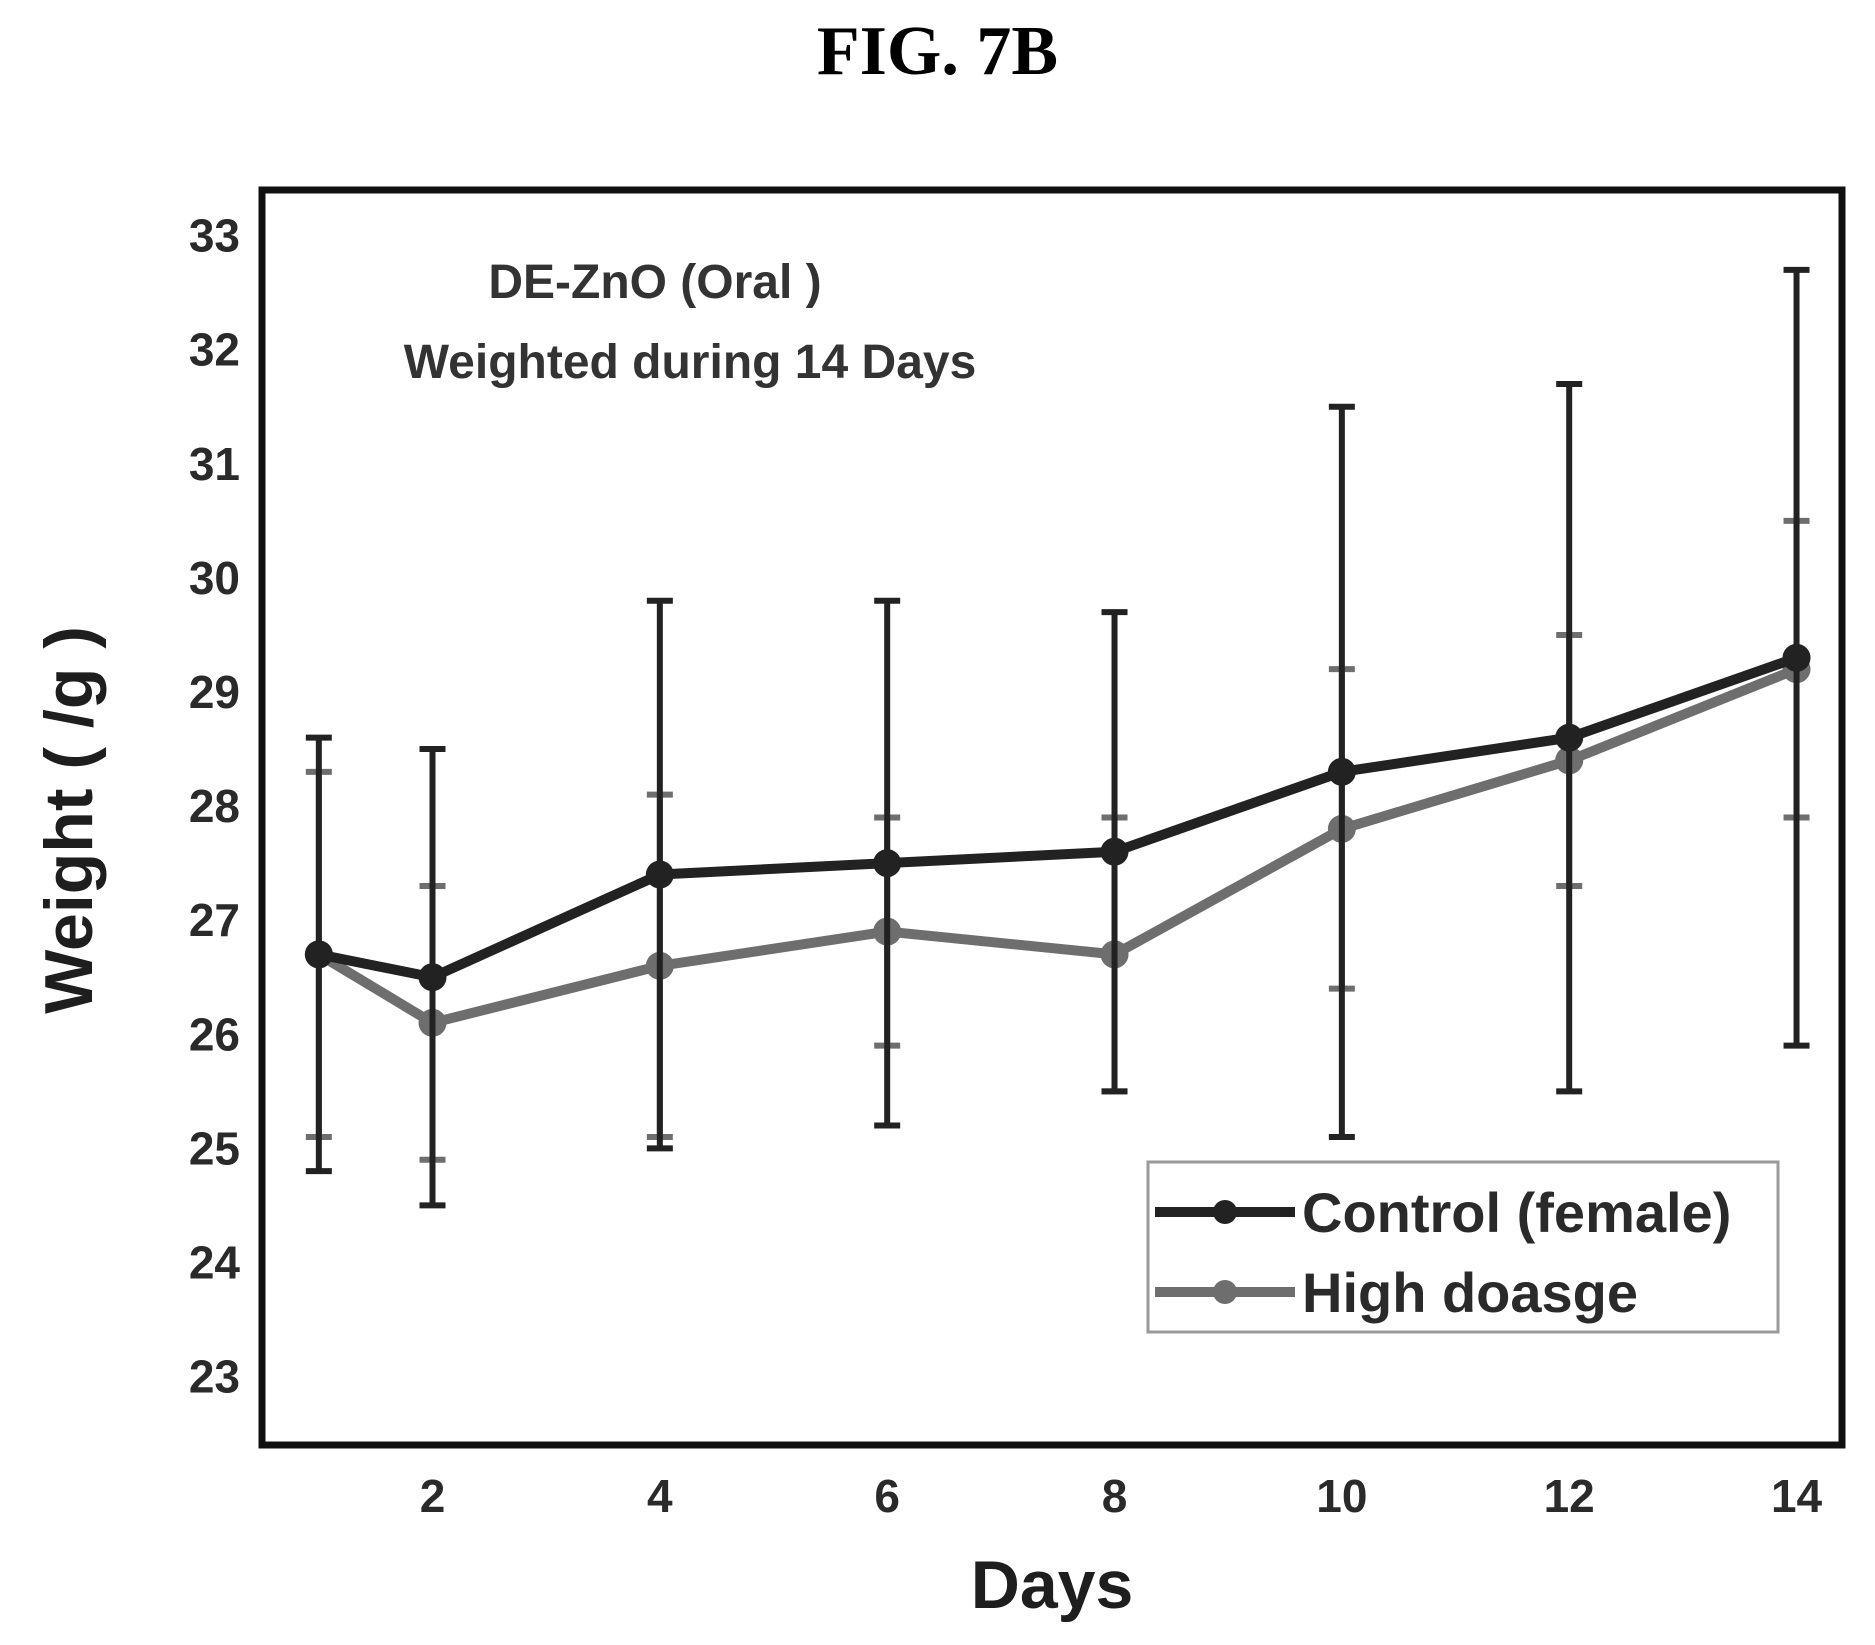 This screenshot has height=1645, width=1875. I want to click on y-tick-label: 29, so click(214, 692).